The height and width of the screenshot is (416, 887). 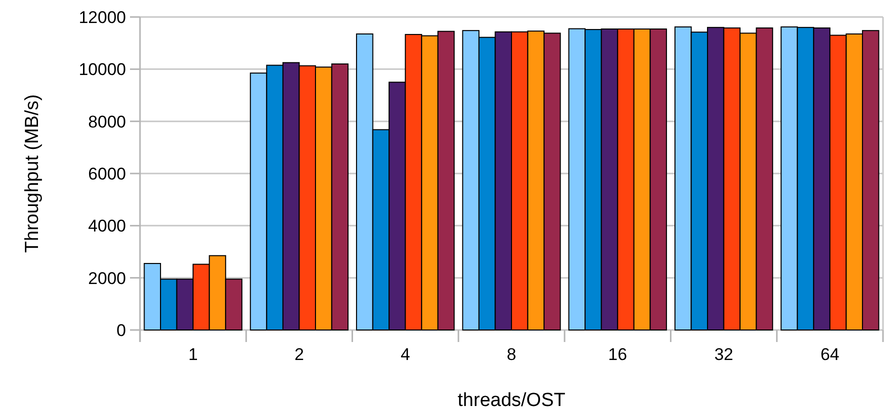 I want to click on y-tick-label: 4000, so click(x=107, y=226).